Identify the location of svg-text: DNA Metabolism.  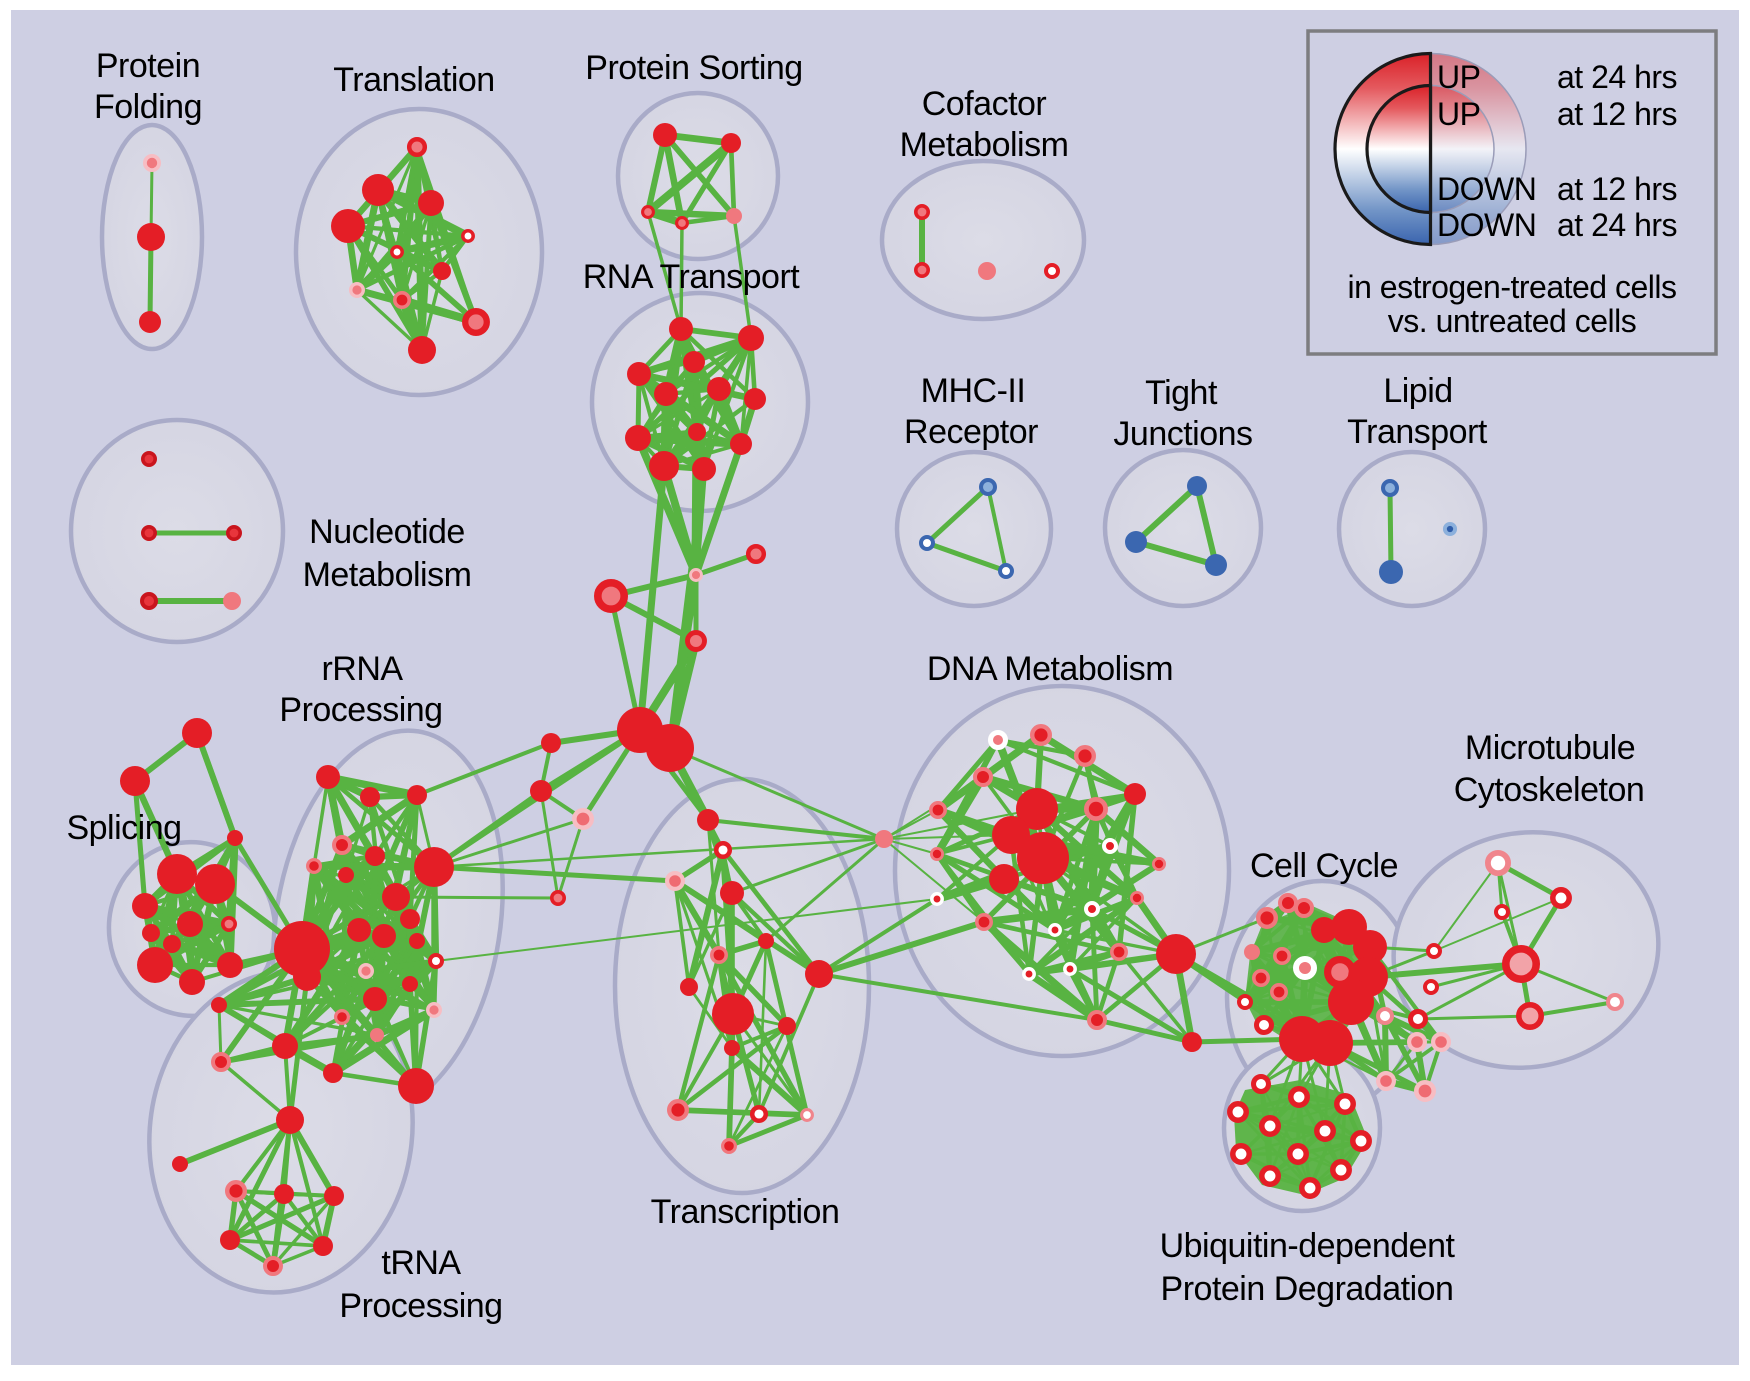
(1050, 669).